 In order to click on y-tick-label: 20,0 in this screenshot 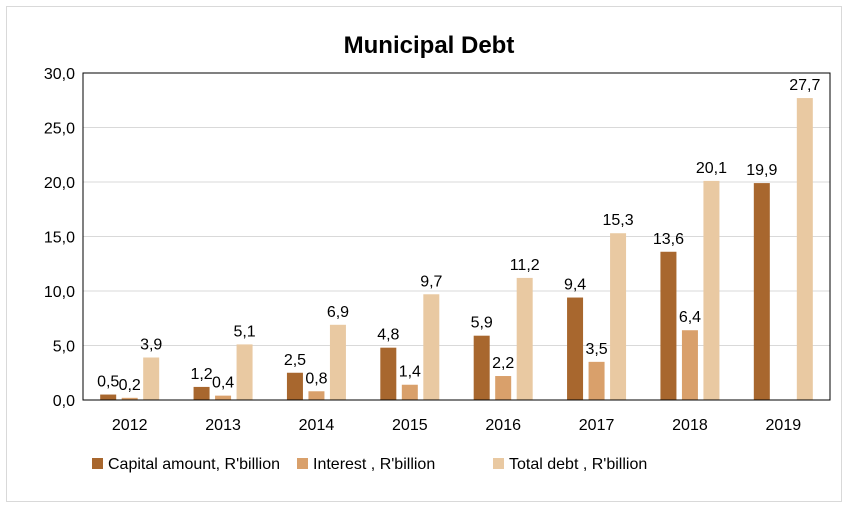, I will do `click(59, 183)`.